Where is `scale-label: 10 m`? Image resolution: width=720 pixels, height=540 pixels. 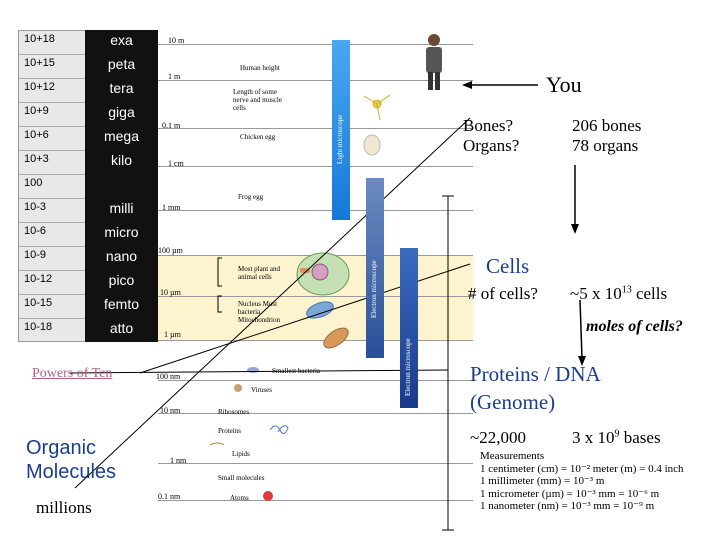
scale-label: 10 m is located at coordinates (176, 40).